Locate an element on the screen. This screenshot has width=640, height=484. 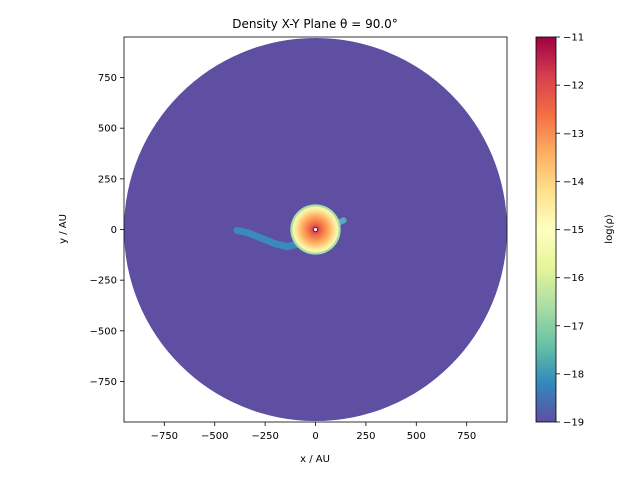
y-tick-label: −250 is located at coordinates (103, 281).